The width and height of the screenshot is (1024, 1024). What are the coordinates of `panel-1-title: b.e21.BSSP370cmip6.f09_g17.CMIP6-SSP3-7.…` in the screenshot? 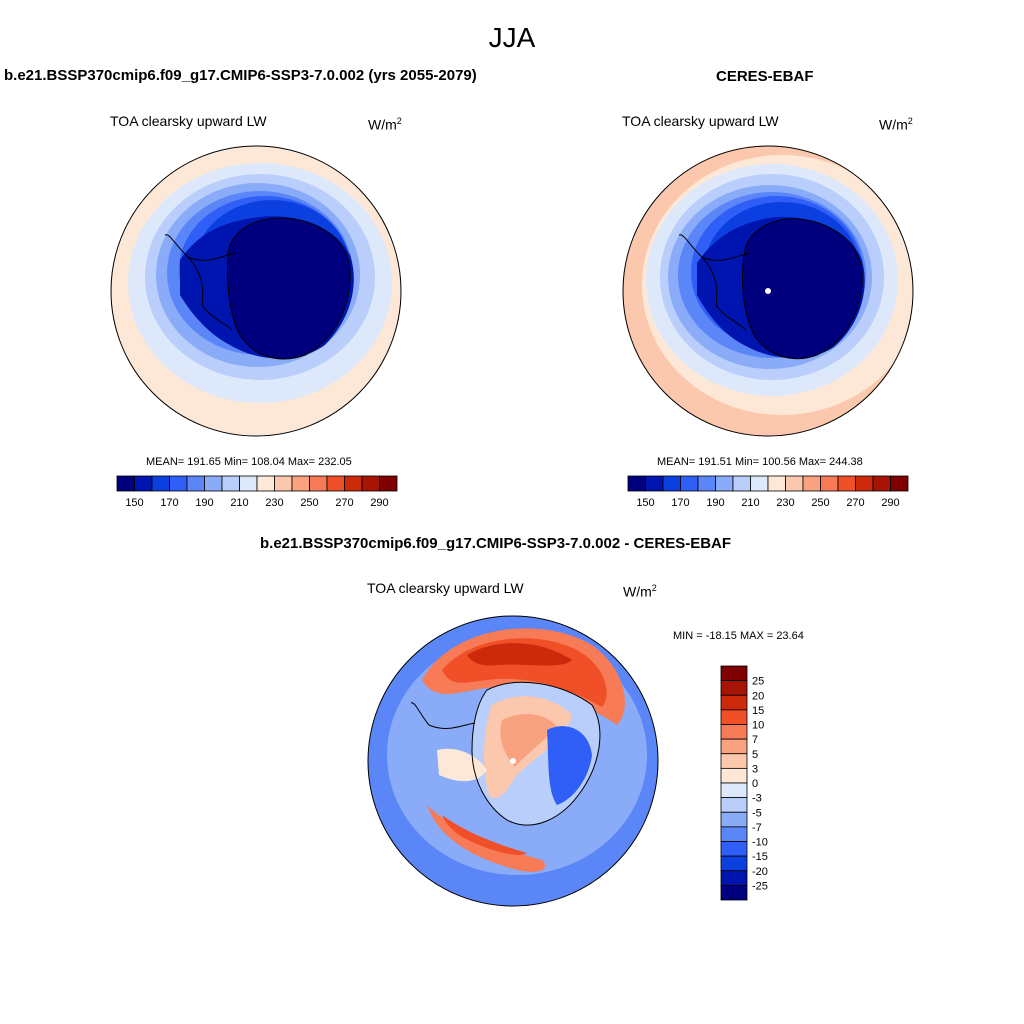 It's located at (240, 75).